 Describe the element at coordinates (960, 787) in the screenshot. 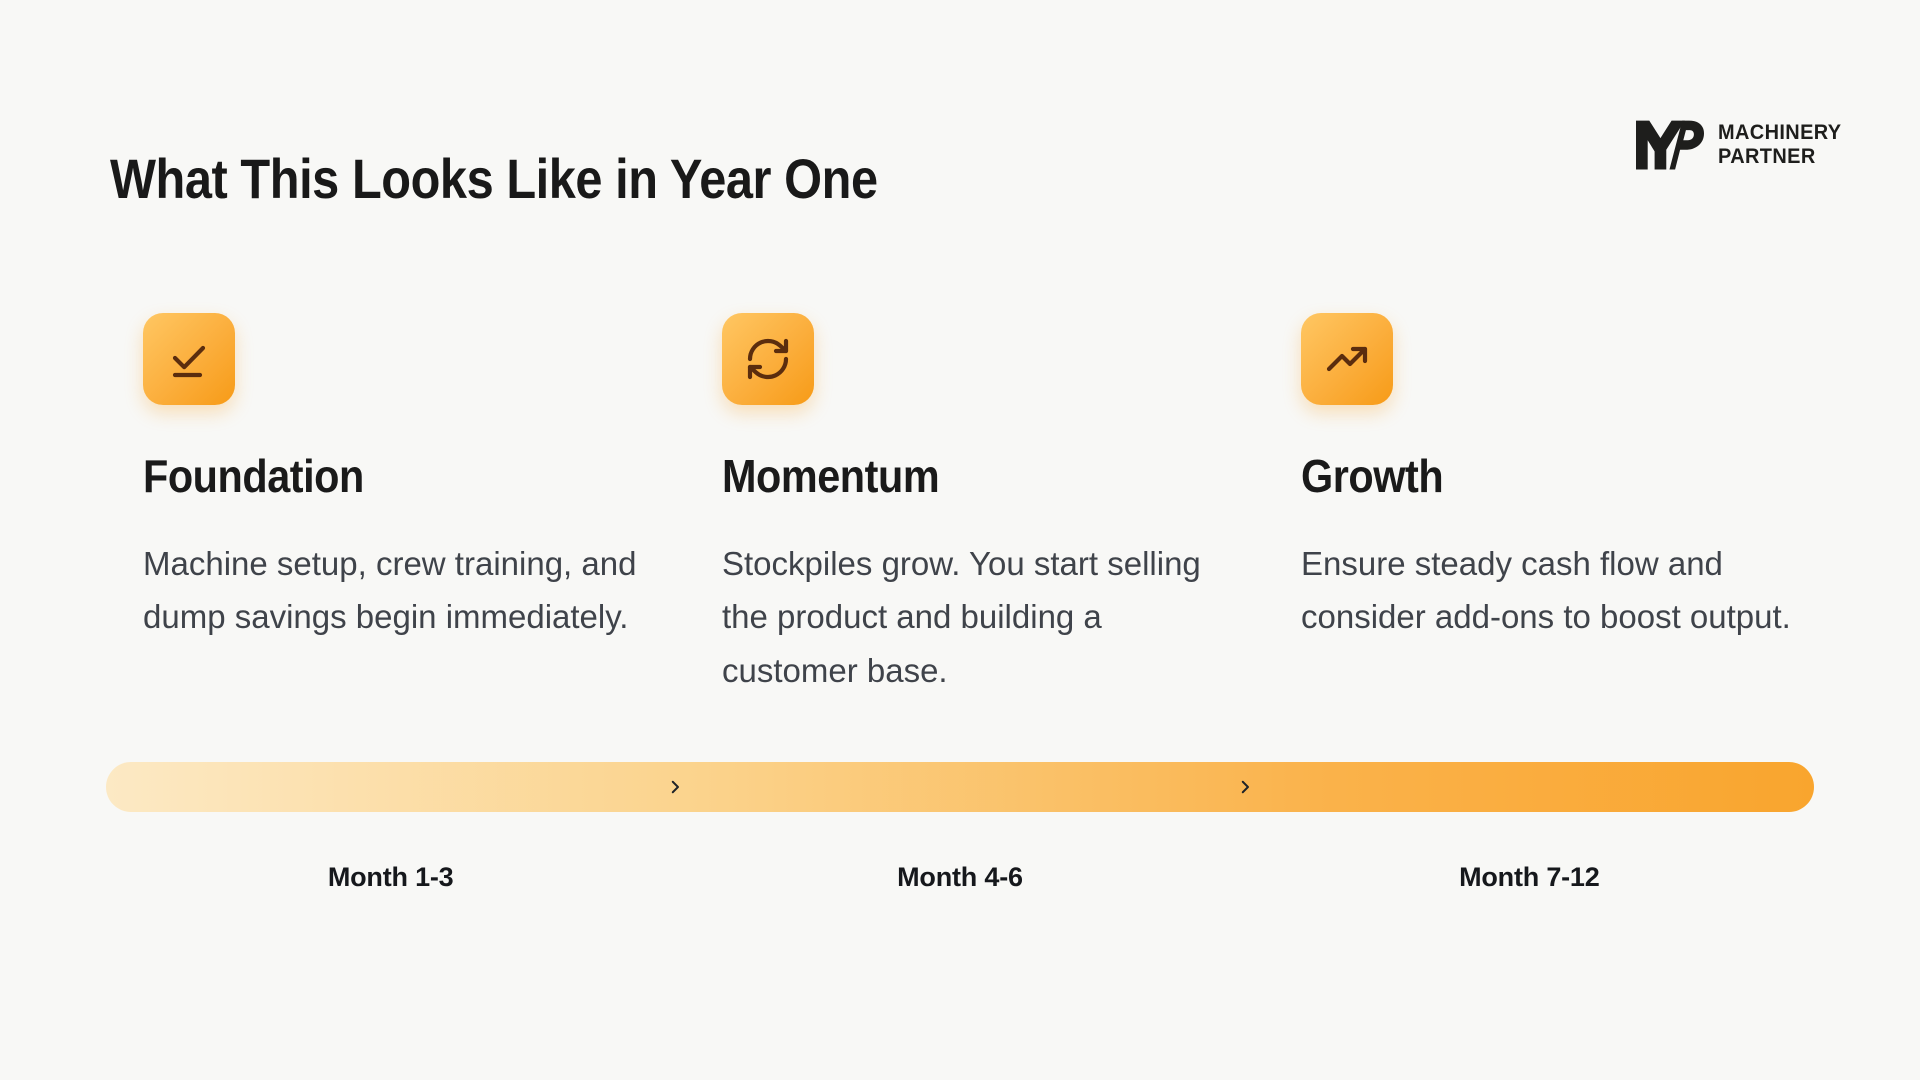

I see `timeline-bar` at that location.